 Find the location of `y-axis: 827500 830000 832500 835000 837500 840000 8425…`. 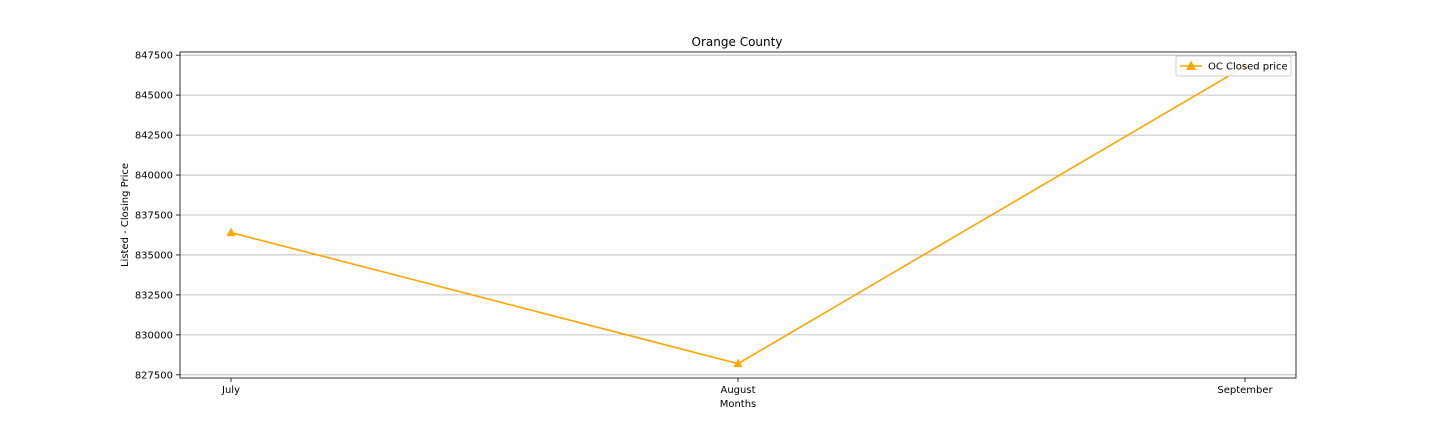

y-axis: 827500 830000 832500 835000 837500 840000 8425… is located at coordinates (157, 216).